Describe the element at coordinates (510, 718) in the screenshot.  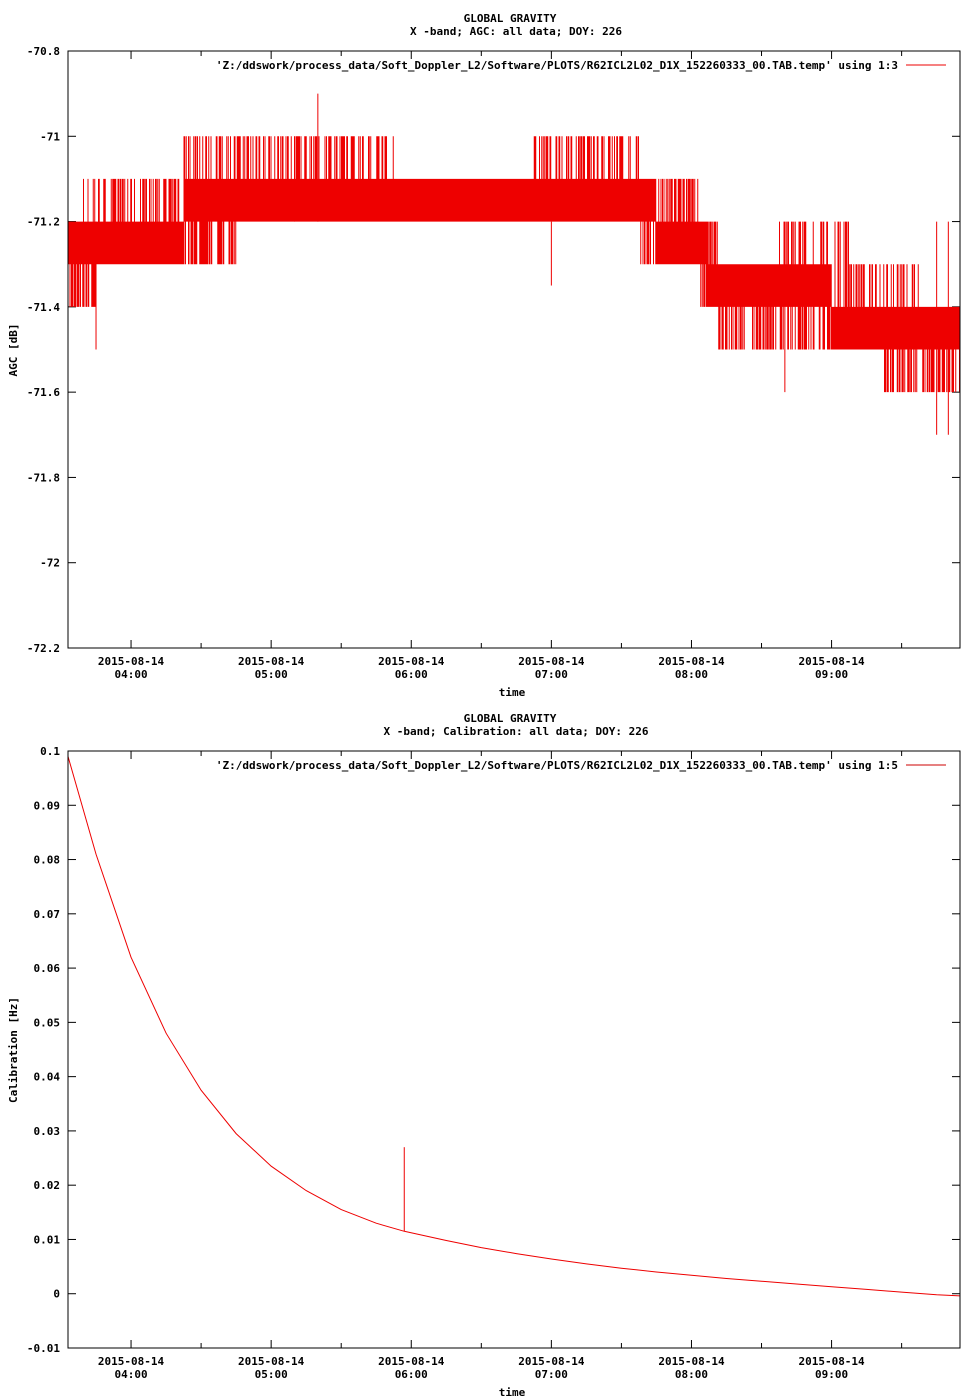
I see `calibration-chart-title: GLOBAL GRAVITY` at that location.